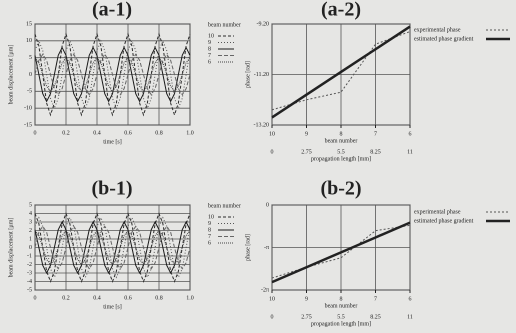 This screenshot has height=333, width=516. Describe the element at coordinates (263, 24) in the screenshot. I see `y-tick-label: -9.20` at that location.